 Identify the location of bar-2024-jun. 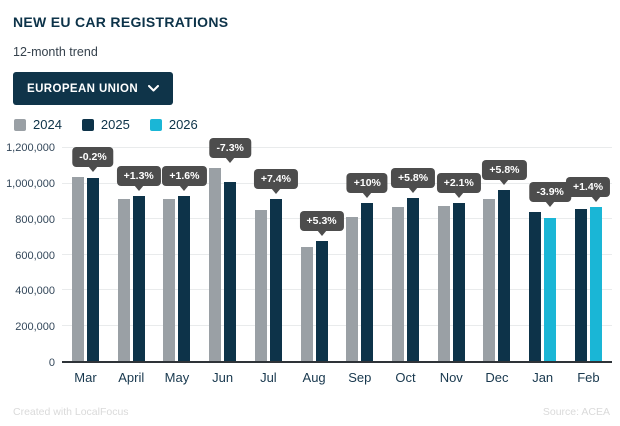
(215, 264).